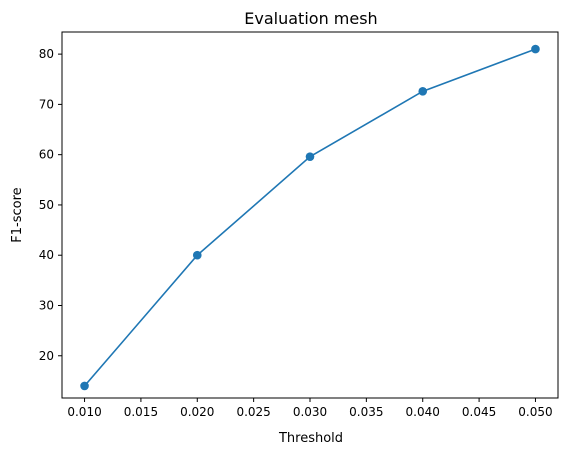 Image resolution: width=562 pixels, height=455 pixels. Describe the element at coordinates (46, 255) in the screenshot. I see `y-tick-label: 40` at that location.